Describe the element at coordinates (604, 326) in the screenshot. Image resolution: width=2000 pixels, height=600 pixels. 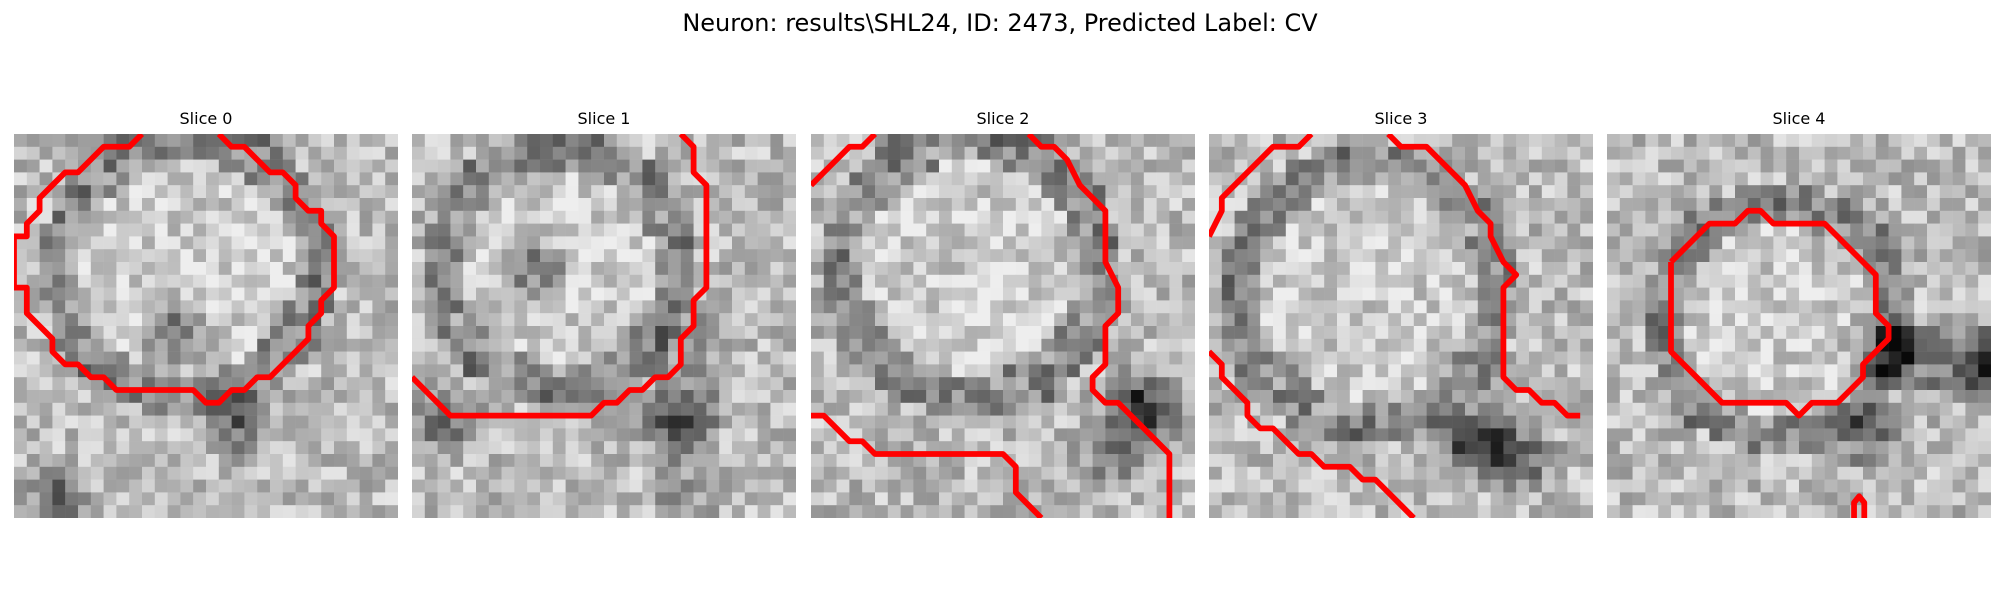
I see `slice-1-svg` at that location.